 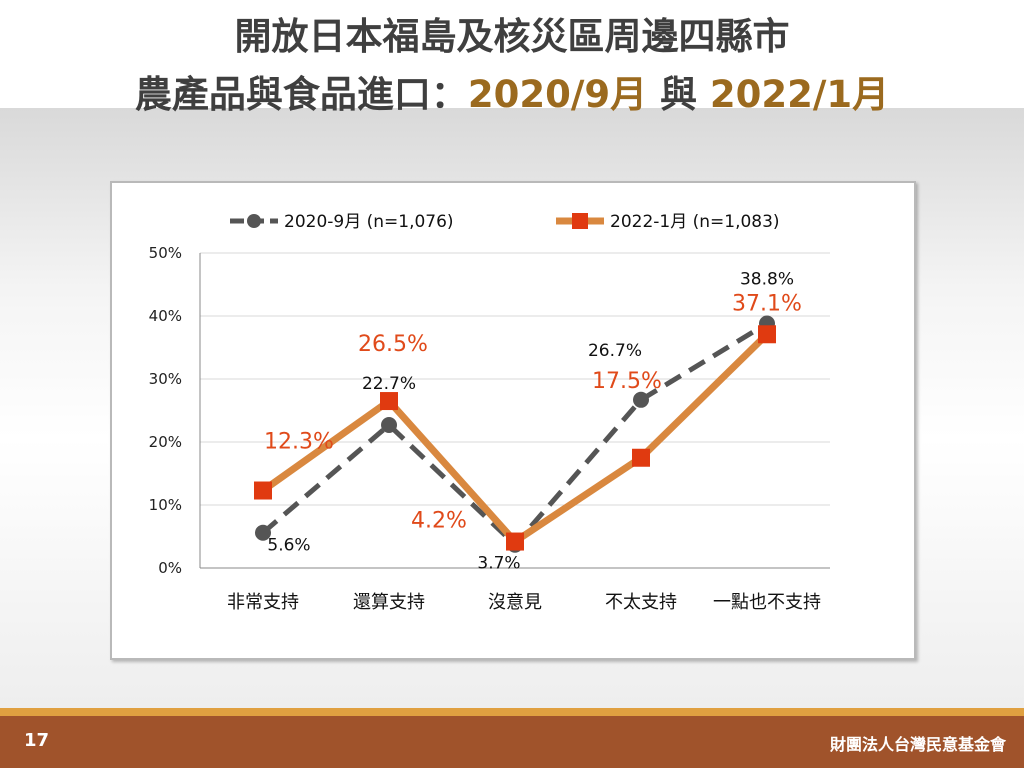 I want to click on series-2022-line, so click(x=515, y=439).